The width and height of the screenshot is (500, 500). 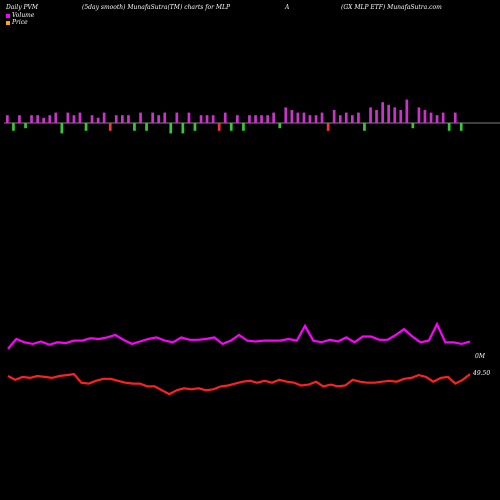 What do you see at coordinates (23, 15) in the screenshot?
I see `legend-volume-label: Volume` at bounding box center [23, 15].